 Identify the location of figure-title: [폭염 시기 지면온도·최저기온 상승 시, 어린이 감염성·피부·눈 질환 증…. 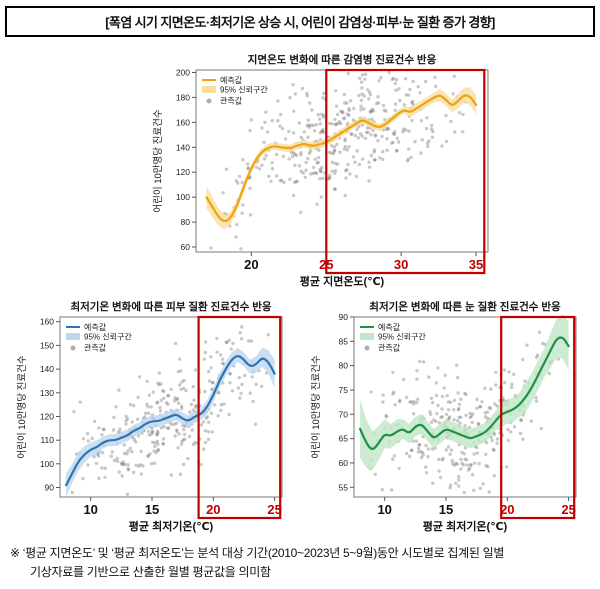
(300, 21).